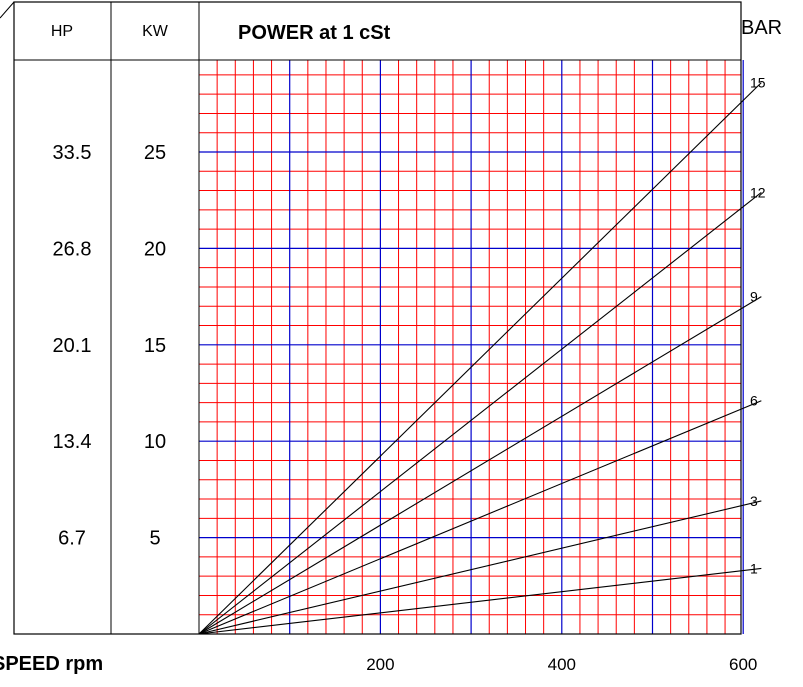 This screenshot has height=687, width=803. I want to click on kw-tick-label: 5, so click(154, 539).